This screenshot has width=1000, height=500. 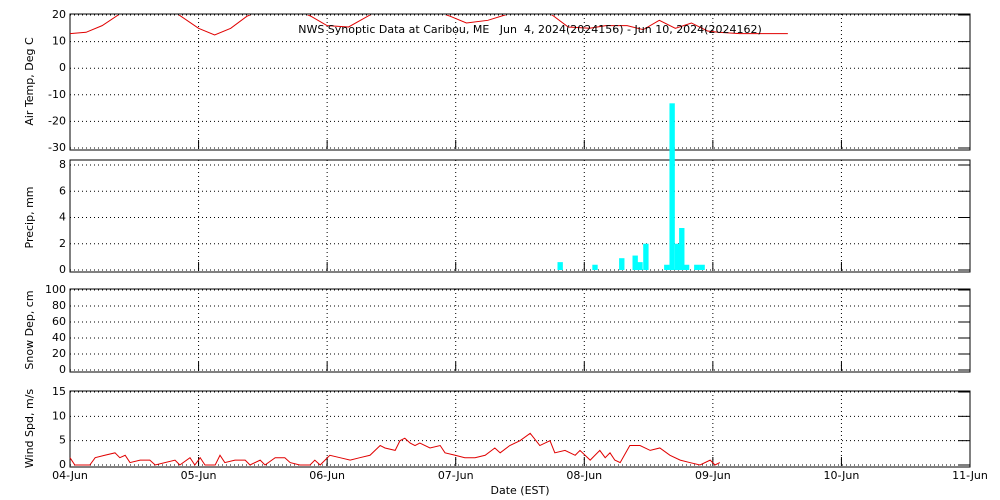 I want to click on y-axis-label: Snow Dep, cm, so click(x=29, y=329).